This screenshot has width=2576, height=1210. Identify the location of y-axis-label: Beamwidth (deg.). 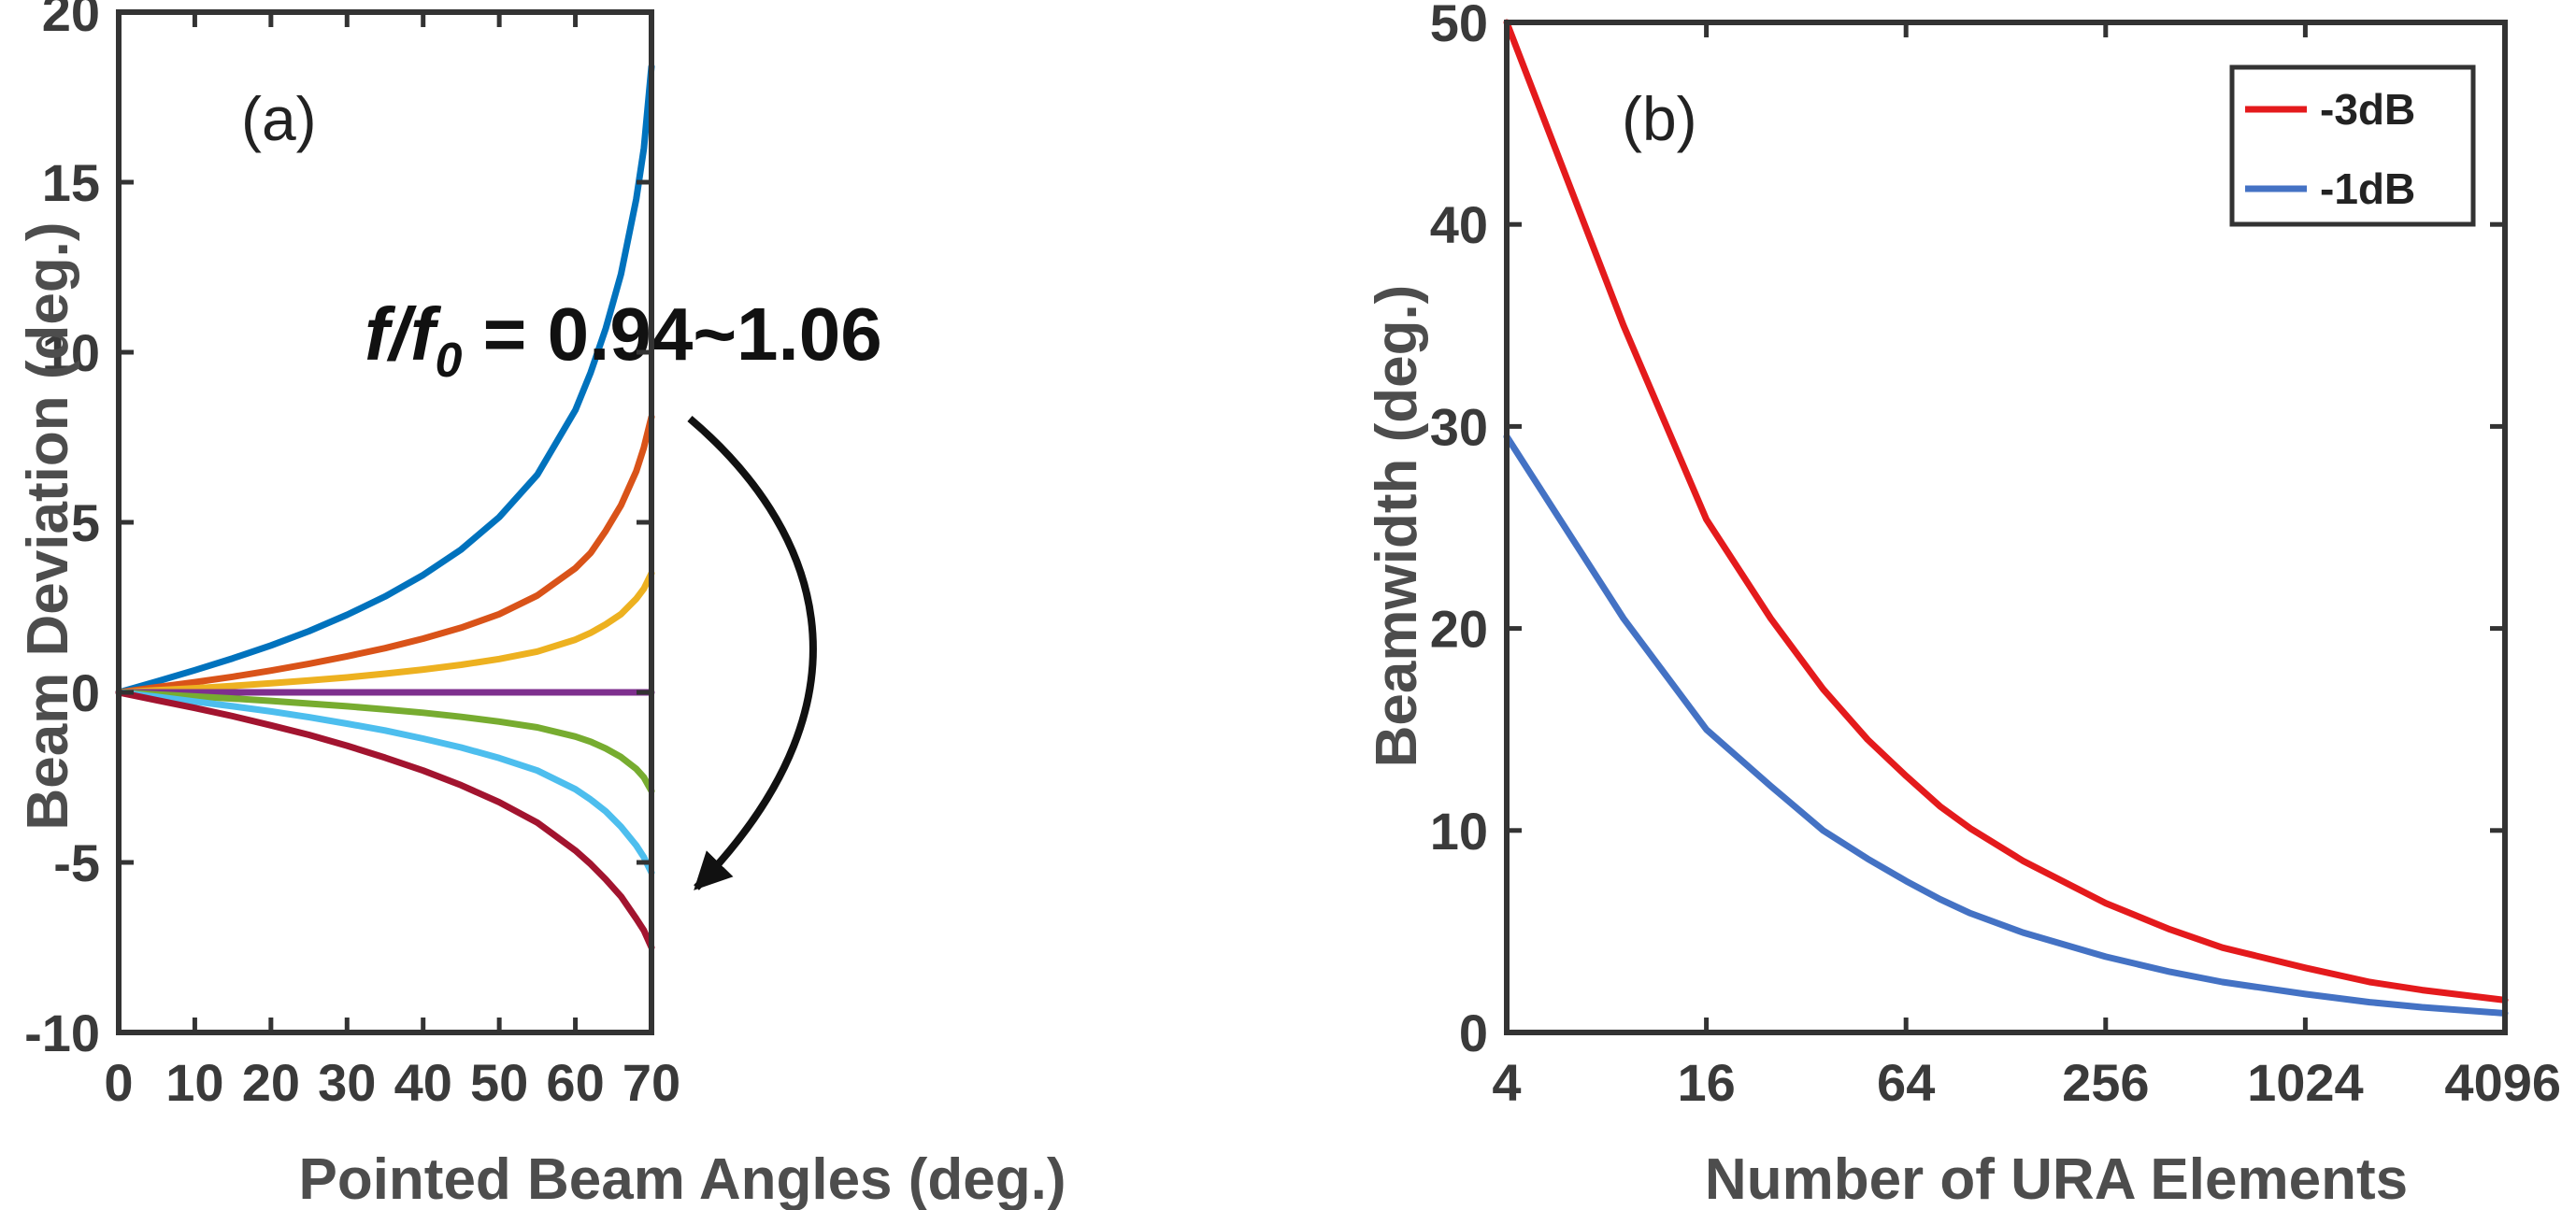
(1397, 527).